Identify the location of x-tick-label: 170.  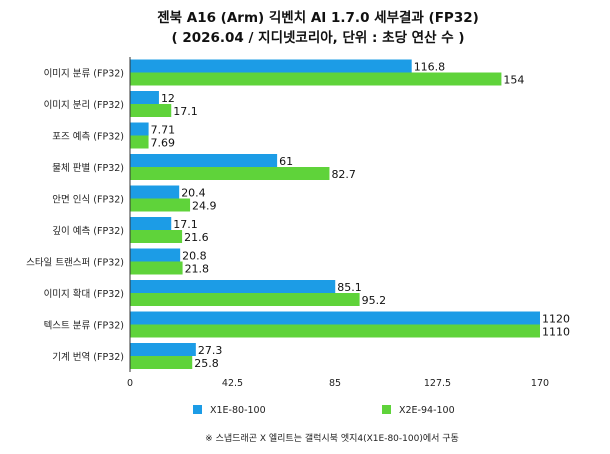
(540, 383).